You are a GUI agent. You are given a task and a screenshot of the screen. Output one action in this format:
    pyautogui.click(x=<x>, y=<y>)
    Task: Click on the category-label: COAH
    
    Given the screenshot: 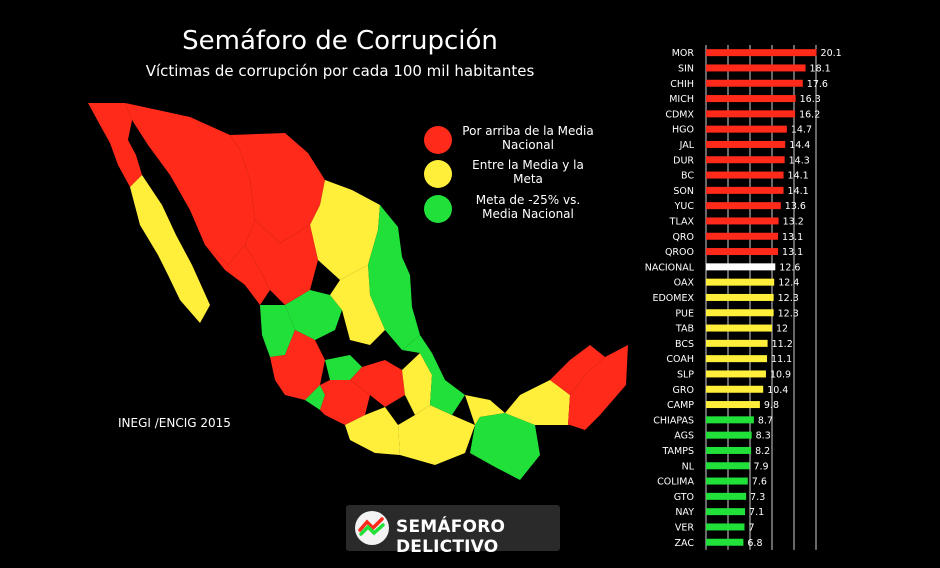 What is the action you would take?
    pyautogui.click(x=680, y=359)
    